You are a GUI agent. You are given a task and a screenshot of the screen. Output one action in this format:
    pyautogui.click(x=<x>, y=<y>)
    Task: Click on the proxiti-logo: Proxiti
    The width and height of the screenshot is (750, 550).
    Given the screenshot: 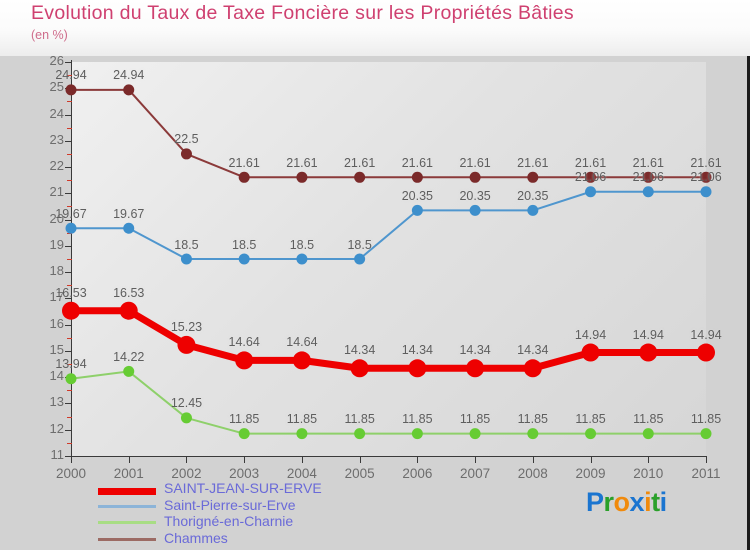 What is the action you would take?
    pyautogui.click(x=626, y=502)
    